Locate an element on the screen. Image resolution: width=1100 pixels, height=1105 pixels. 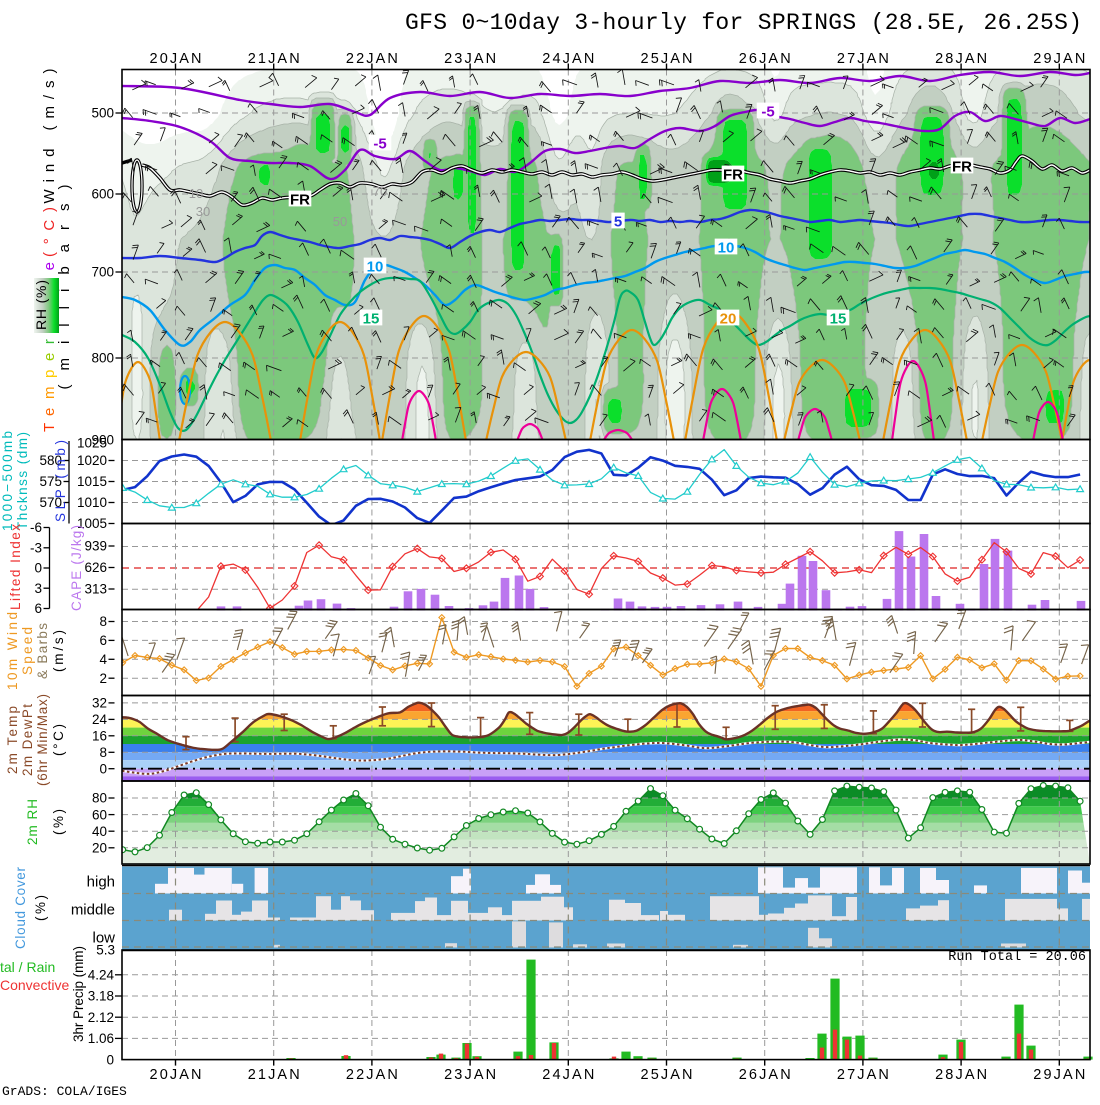
svg-text: 580 is located at coordinates (50, 460).